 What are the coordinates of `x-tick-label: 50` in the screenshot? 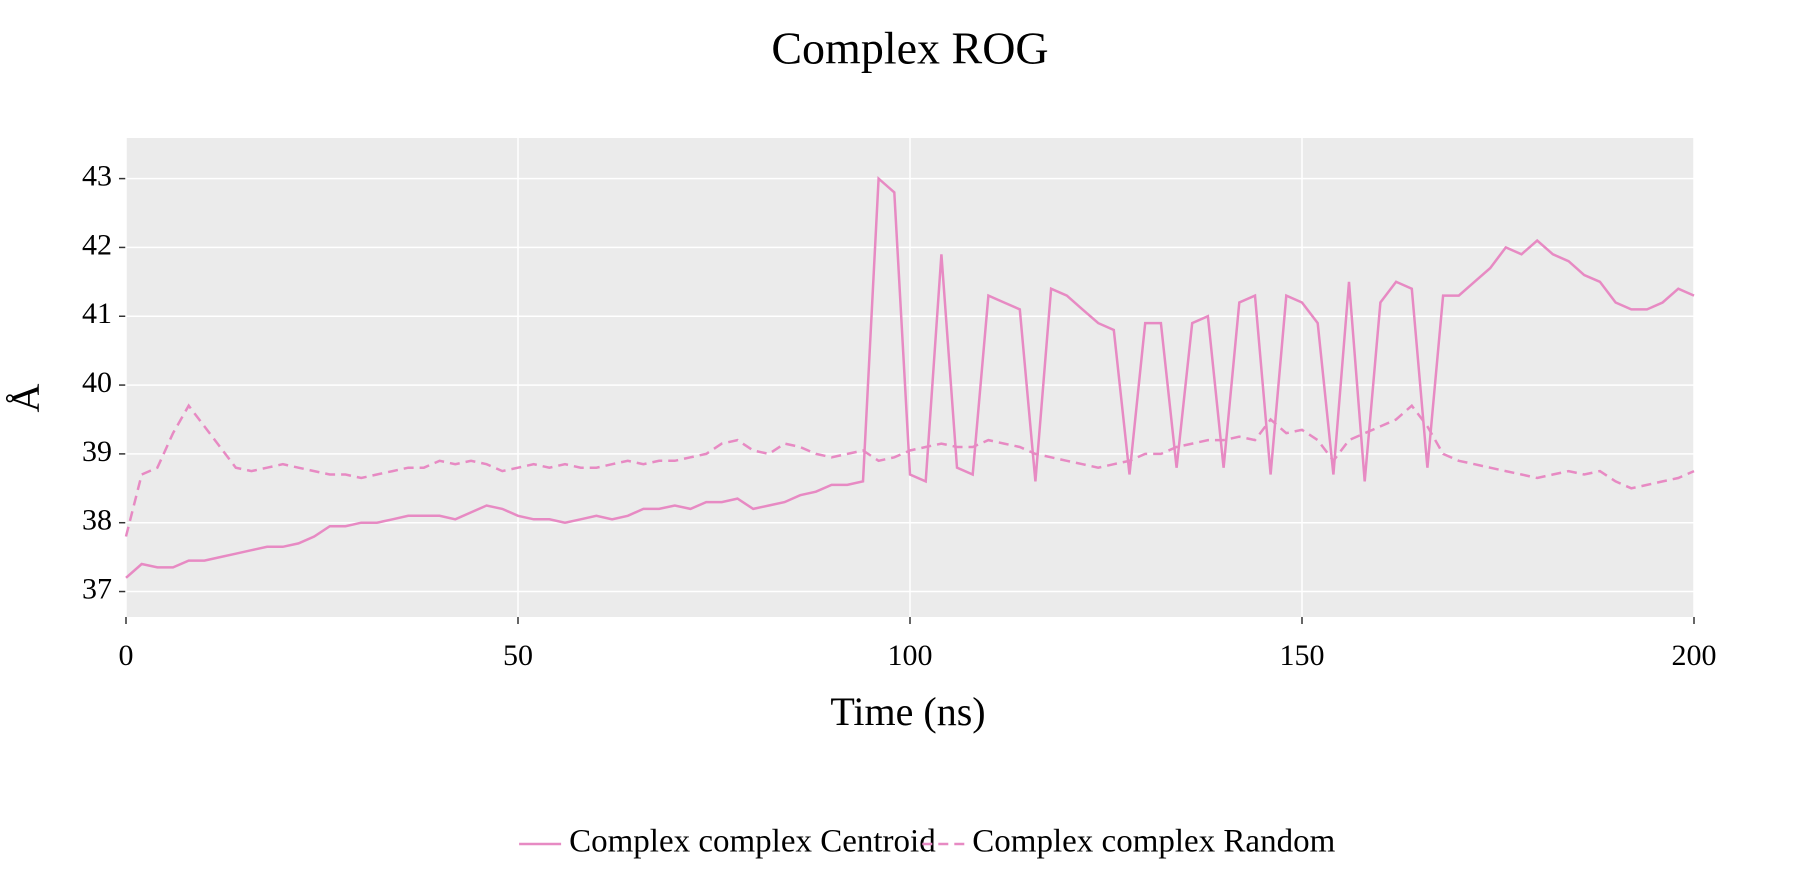 It's located at (518, 655).